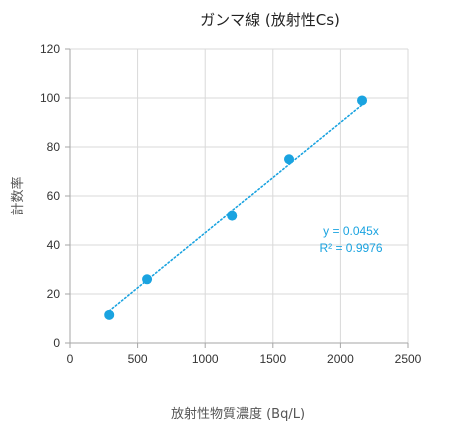  What do you see at coordinates (138, 359) in the screenshot?
I see `x-tick-label: 500` at bounding box center [138, 359].